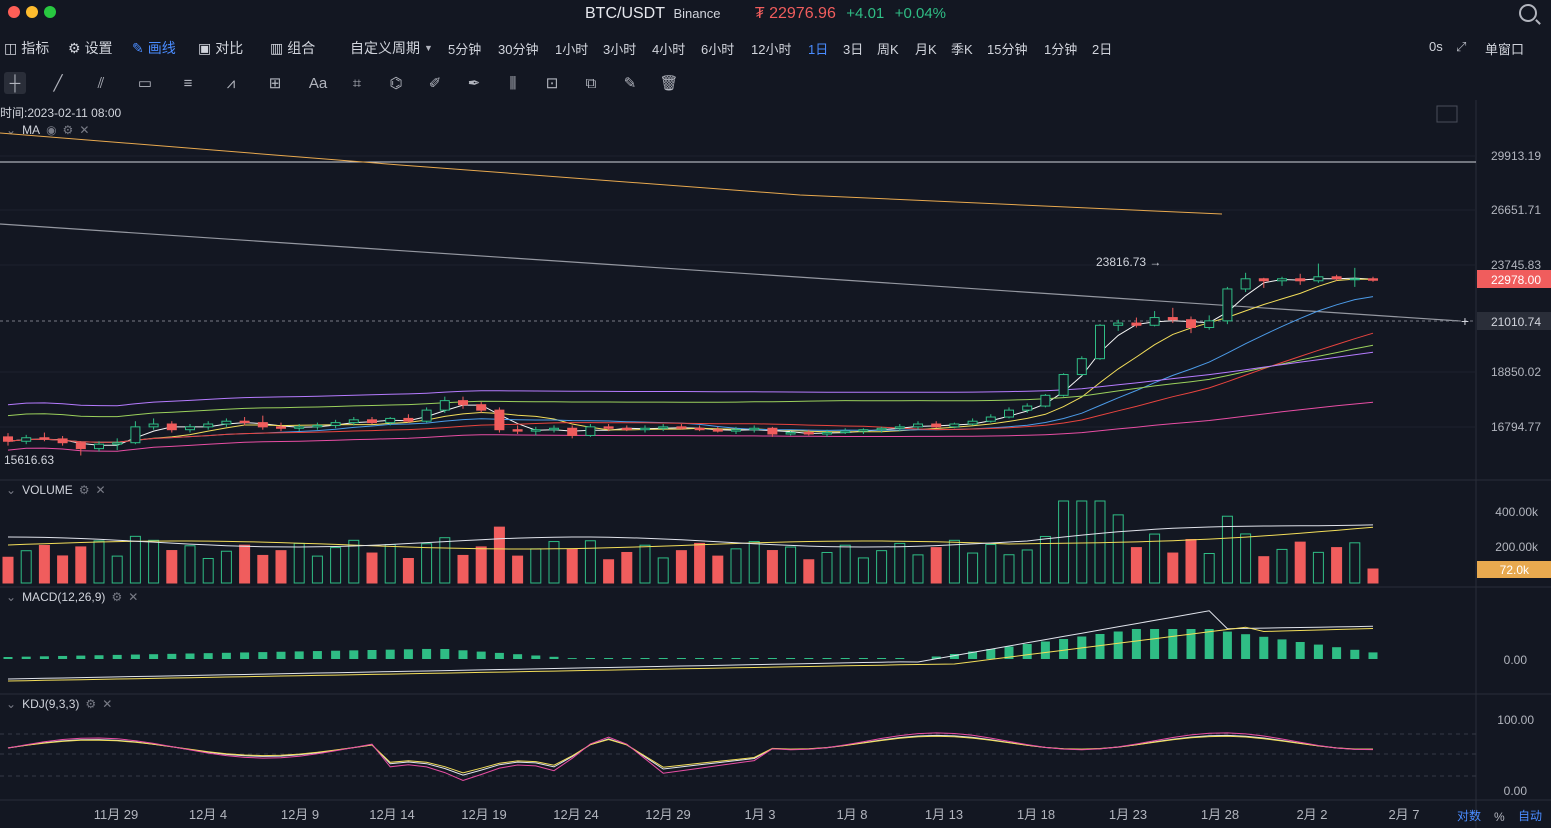 This screenshot has height=828, width=1551. Describe the element at coordinates (944, 814) in the screenshot. I see `date-tick-label: 1月 13` at that location.